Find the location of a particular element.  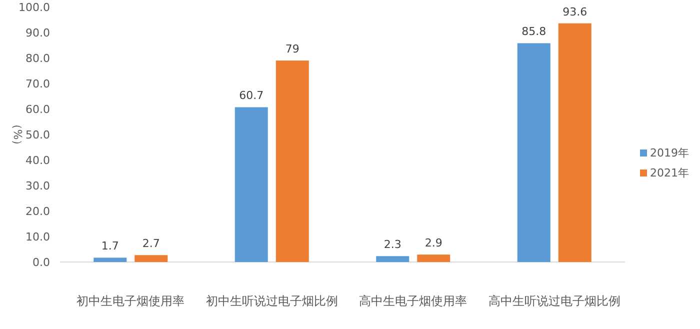

y-tick-label: 60.0 is located at coordinates (38, 109).